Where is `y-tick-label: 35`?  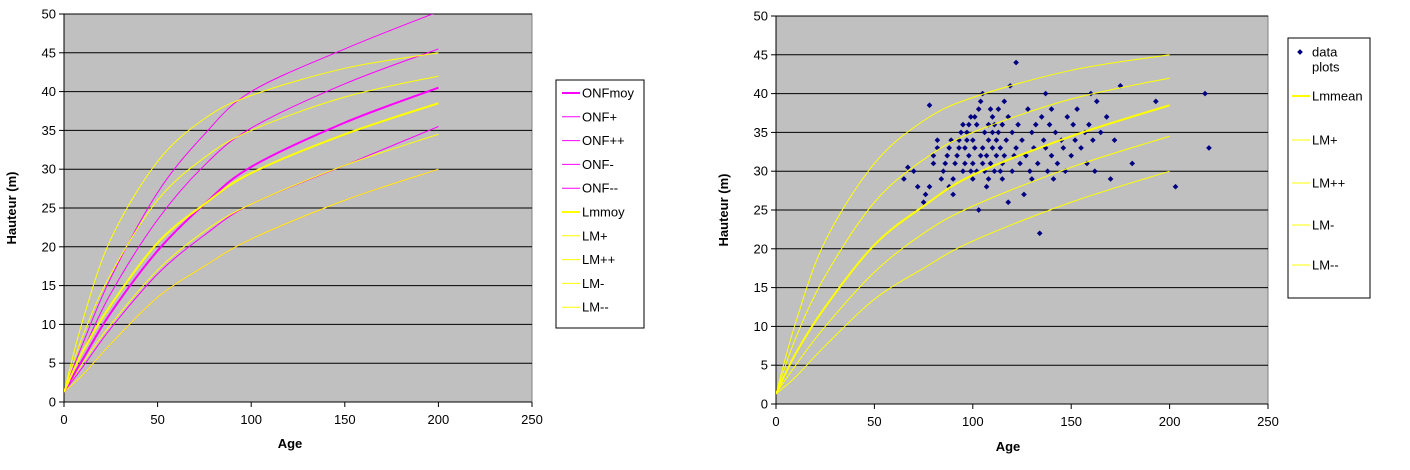 y-tick-label: 35 is located at coordinates (49, 130).